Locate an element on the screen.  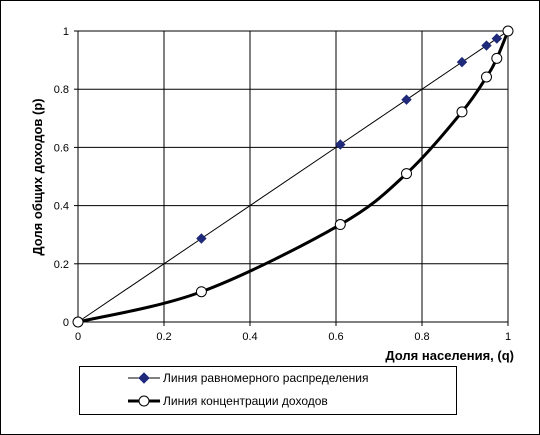
legend-marker-concentration is located at coordinates (144, 401).